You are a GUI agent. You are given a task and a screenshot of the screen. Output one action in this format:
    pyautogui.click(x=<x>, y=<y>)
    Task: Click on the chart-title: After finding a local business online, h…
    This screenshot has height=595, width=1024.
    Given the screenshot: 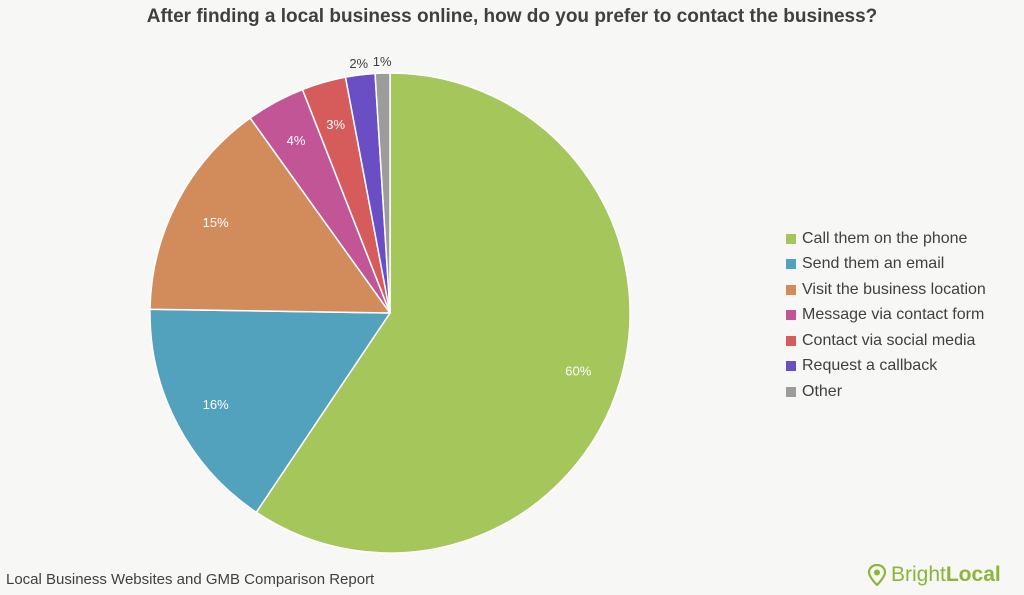 What is the action you would take?
    pyautogui.click(x=512, y=16)
    